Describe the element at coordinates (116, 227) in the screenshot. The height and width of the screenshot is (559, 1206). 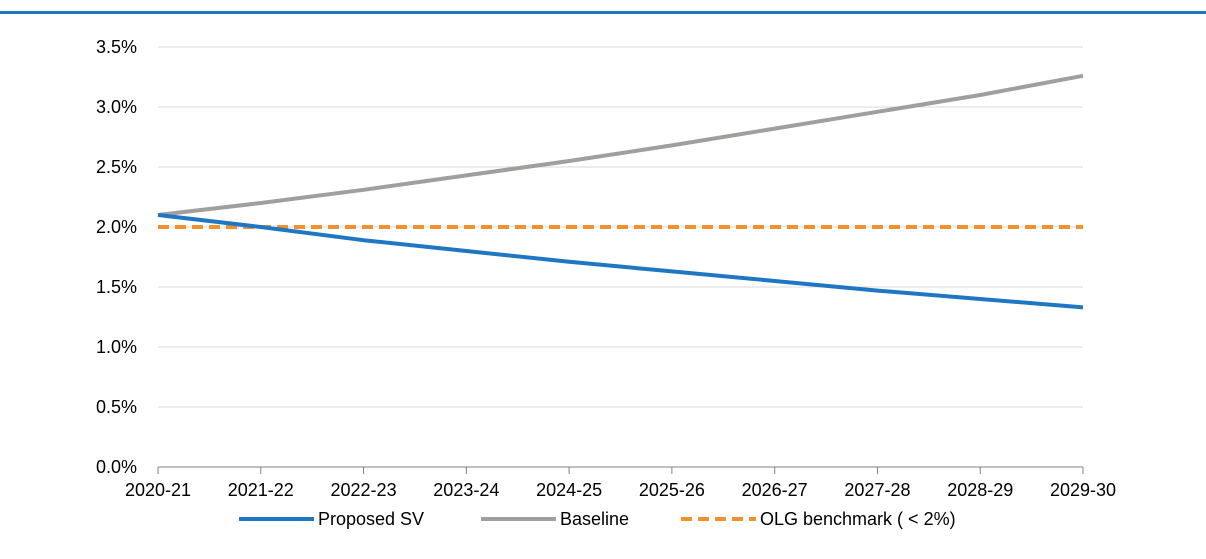
I see `y-tick-label: 2.0%` at that location.